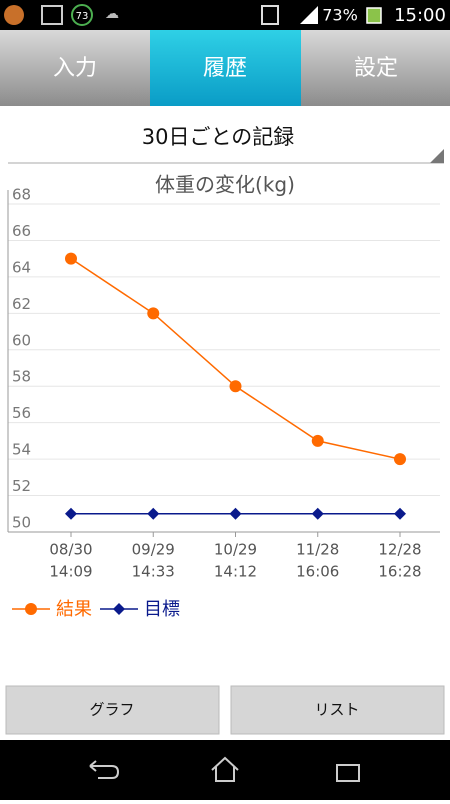 This screenshot has height=804, width=450. I want to click on x-tick-label: 10/29, so click(235, 550).